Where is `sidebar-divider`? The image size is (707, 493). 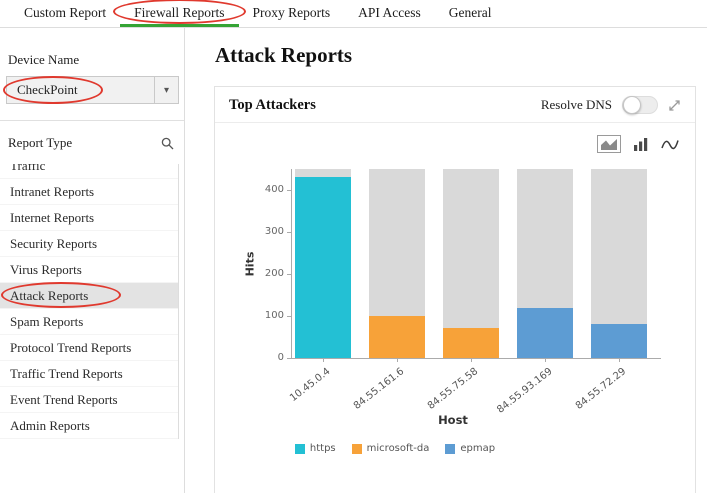 sidebar-divider is located at coordinates (92, 120).